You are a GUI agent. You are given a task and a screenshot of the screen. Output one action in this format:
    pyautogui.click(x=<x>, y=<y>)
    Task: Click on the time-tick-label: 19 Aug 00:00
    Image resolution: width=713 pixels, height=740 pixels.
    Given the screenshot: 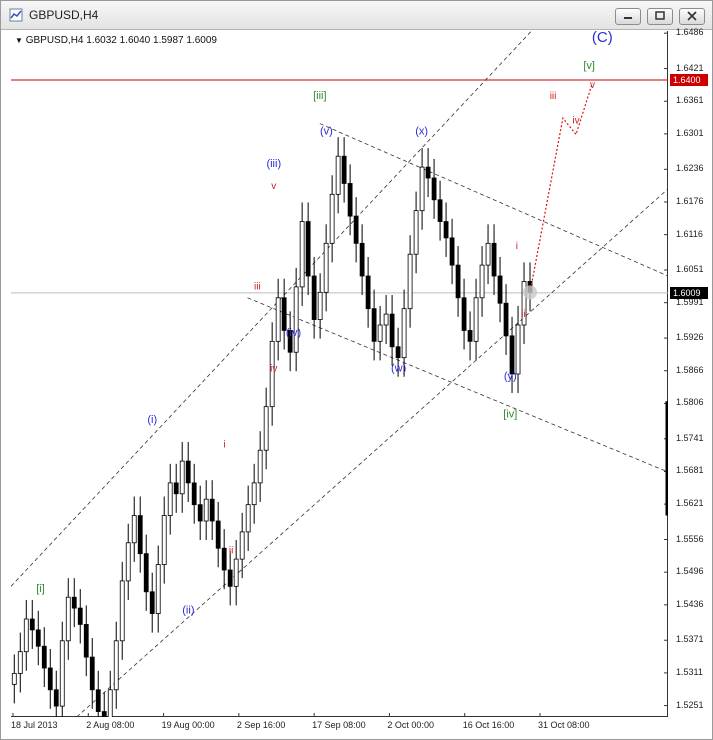 What is the action you would take?
    pyautogui.click(x=188, y=725)
    